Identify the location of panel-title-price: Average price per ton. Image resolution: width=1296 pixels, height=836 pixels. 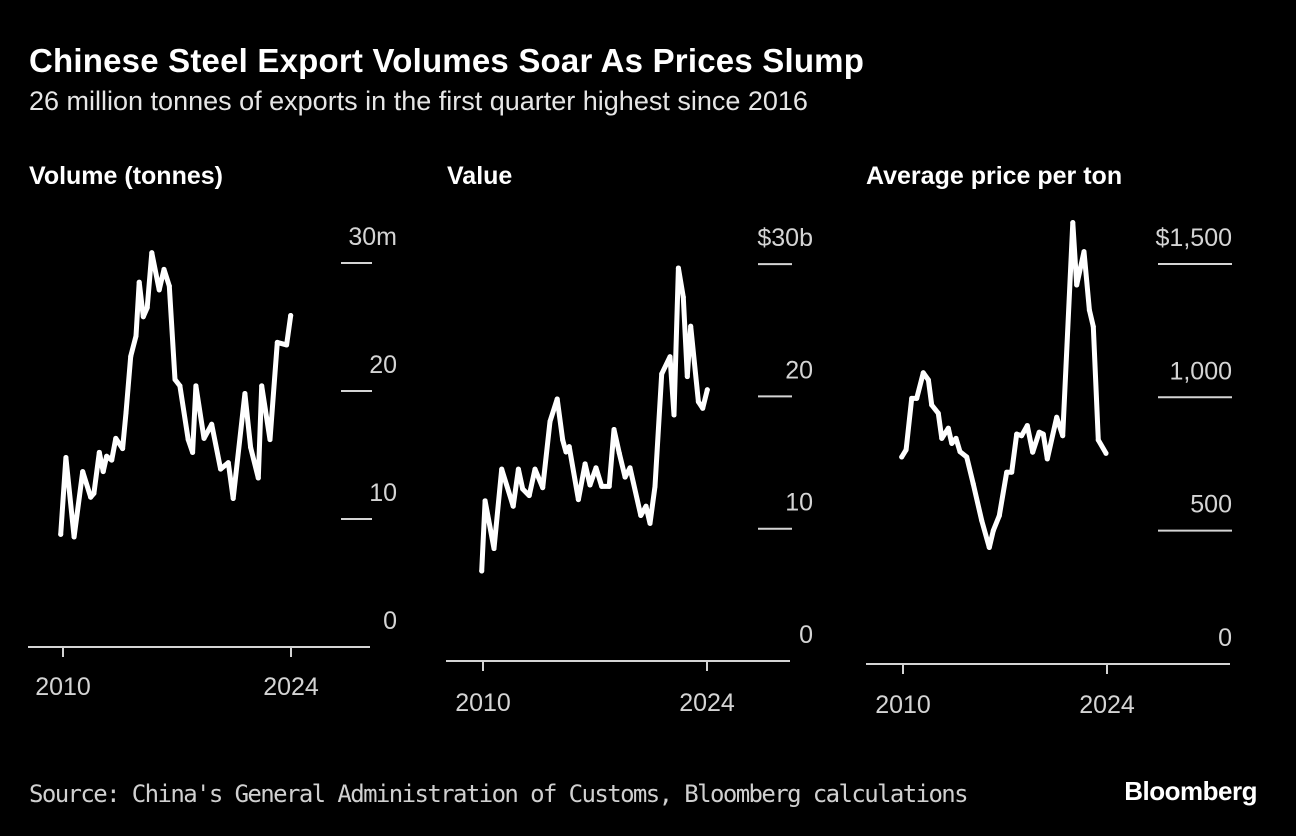
(994, 176).